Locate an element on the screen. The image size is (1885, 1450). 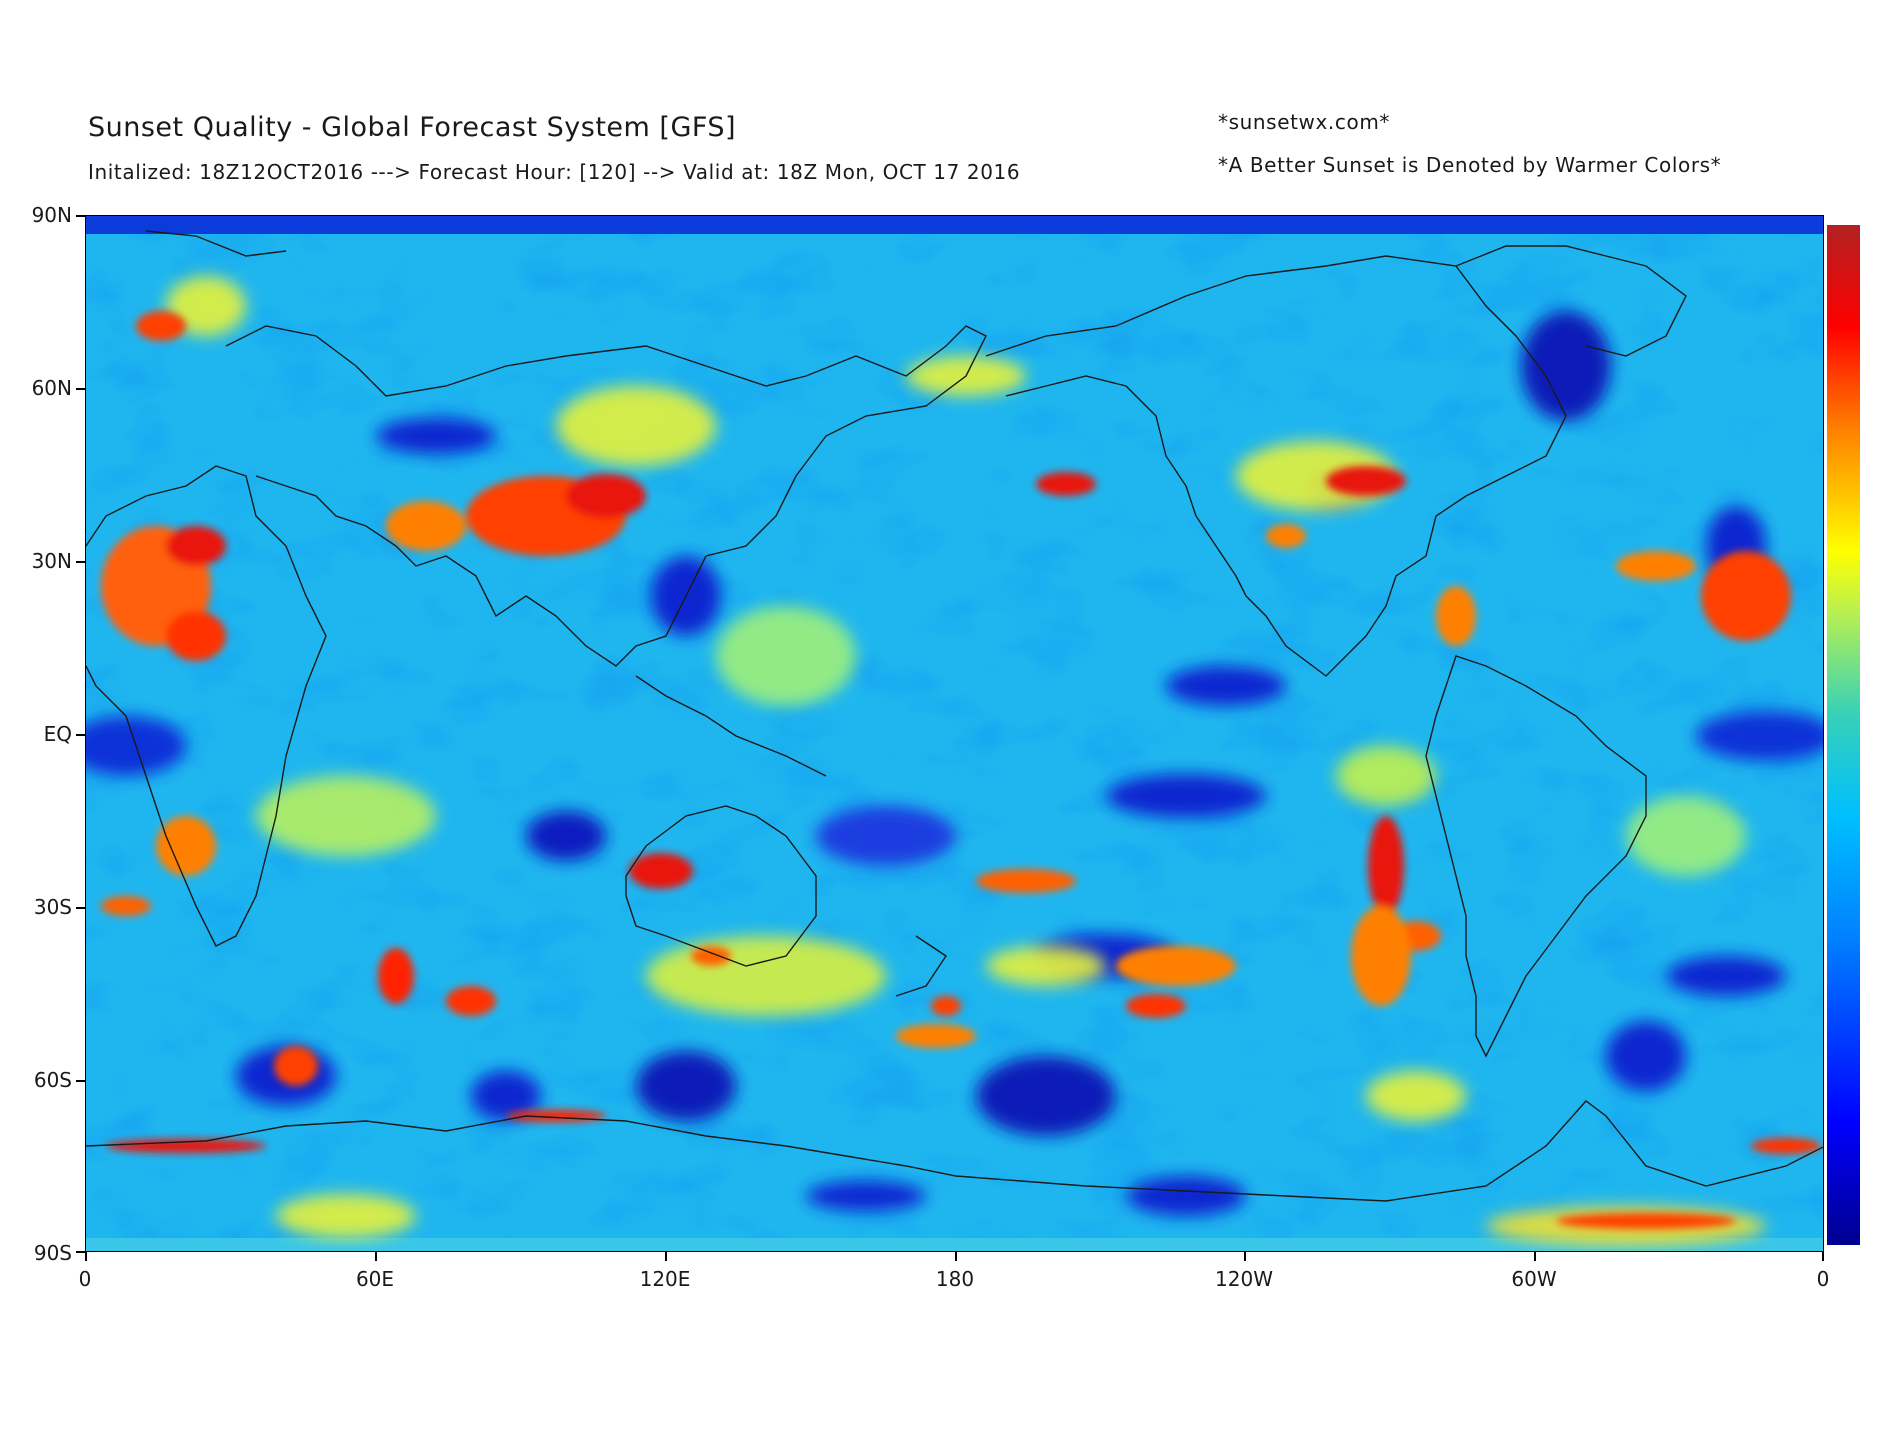
lat-tick-30n: 30N is located at coordinates (51, 561).